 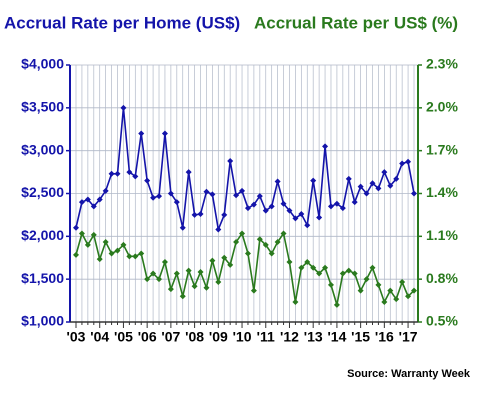 What do you see at coordinates (245, 268) in the screenshot?
I see `series-line` at bounding box center [245, 268].